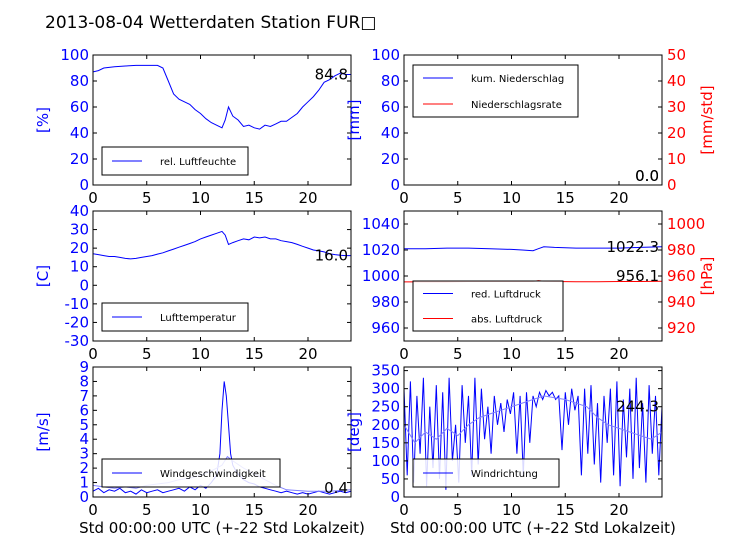  I want to click on y-tick-label: 8, so click(84, 381).